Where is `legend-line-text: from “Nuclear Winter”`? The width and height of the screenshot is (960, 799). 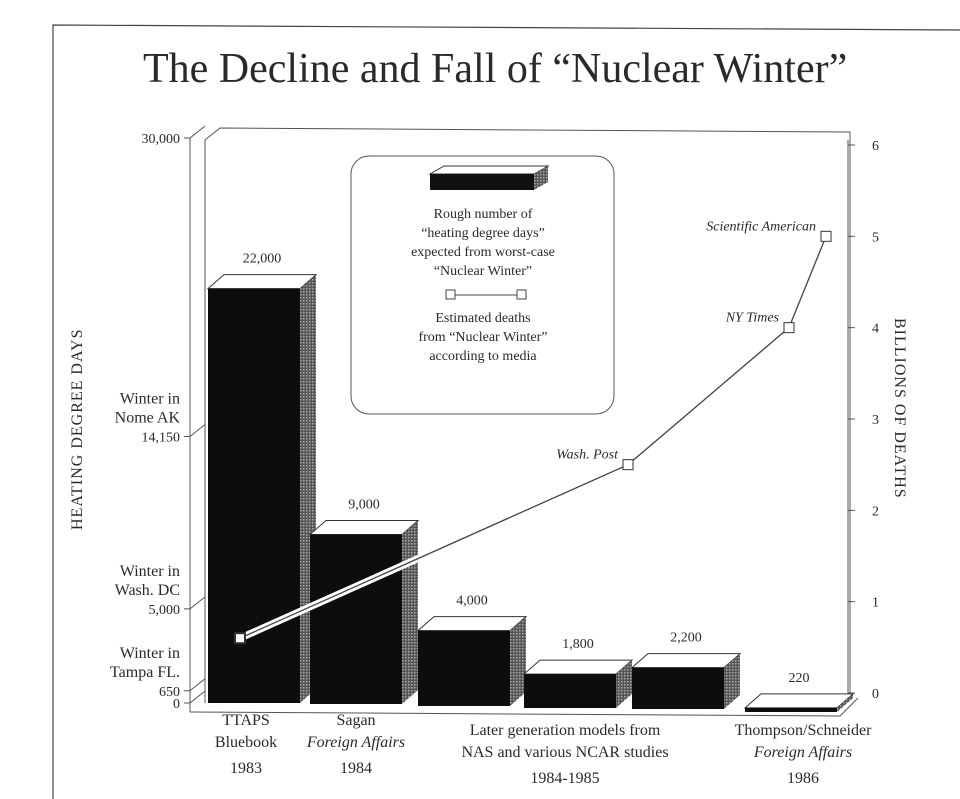 legend-line-text: from “Nuclear Winter” is located at coordinates (482, 337).